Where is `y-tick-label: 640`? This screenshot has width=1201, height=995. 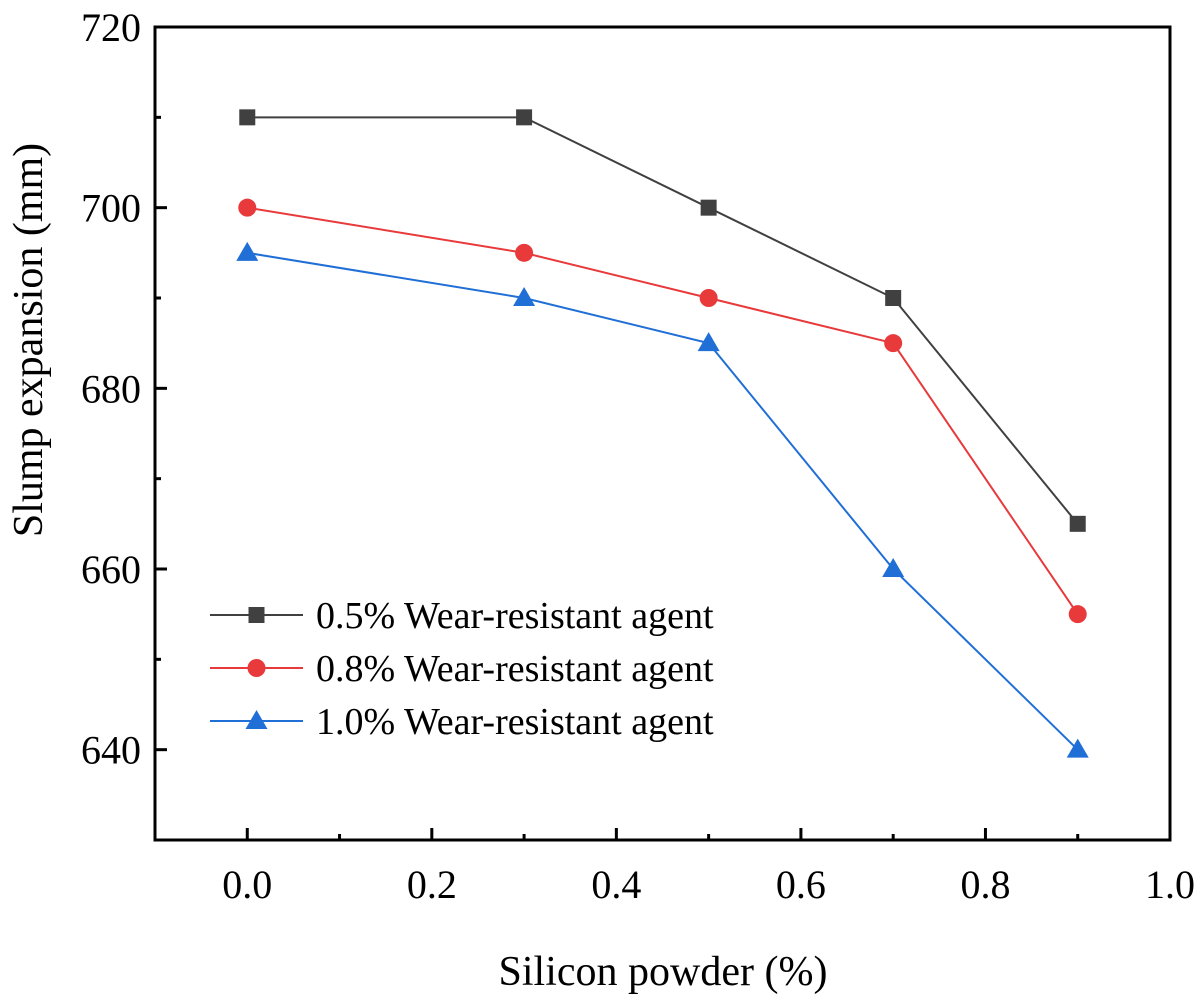
y-tick-label: 640 is located at coordinates (111, 750).